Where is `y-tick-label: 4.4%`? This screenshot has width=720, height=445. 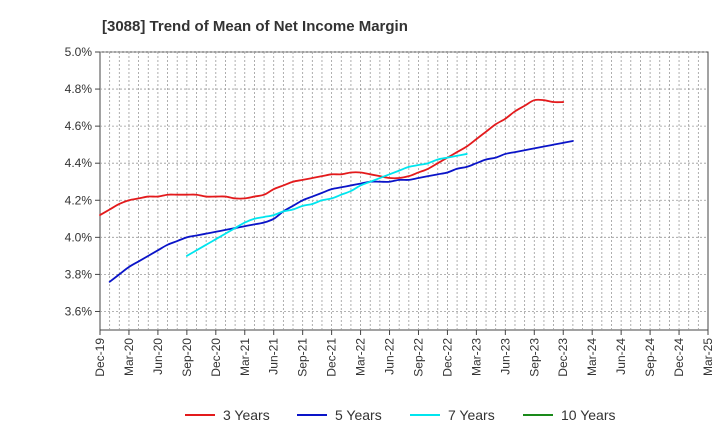 y-tick-label: 4.4% is located at coordinates (79, 163).